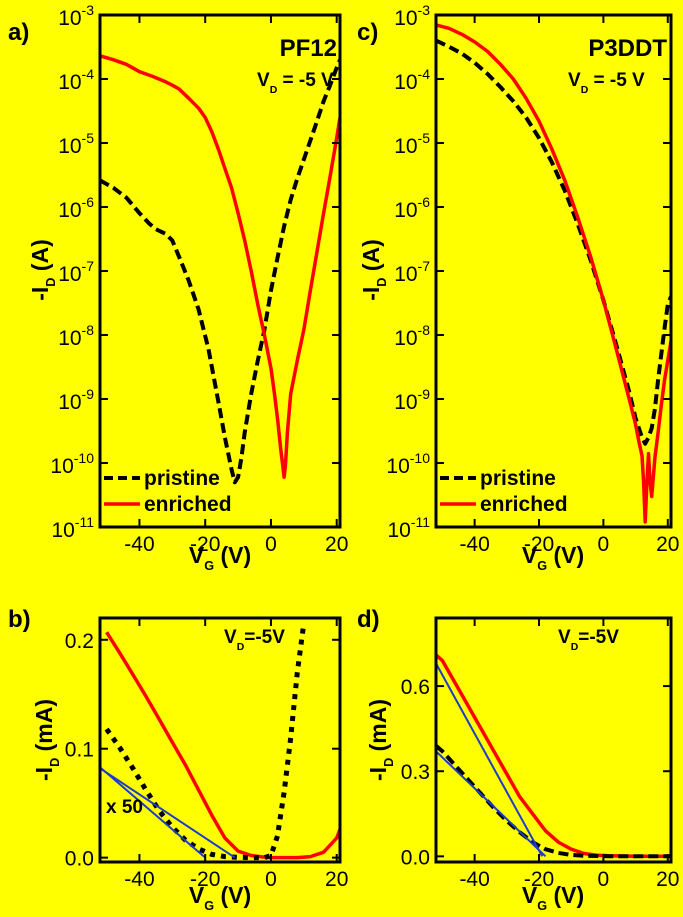 The height and width of the screenshot is (917, 683). Describe the element at coordinates (627, 48) in the screenshot. I see `panel-title: P3DDT` at that location.